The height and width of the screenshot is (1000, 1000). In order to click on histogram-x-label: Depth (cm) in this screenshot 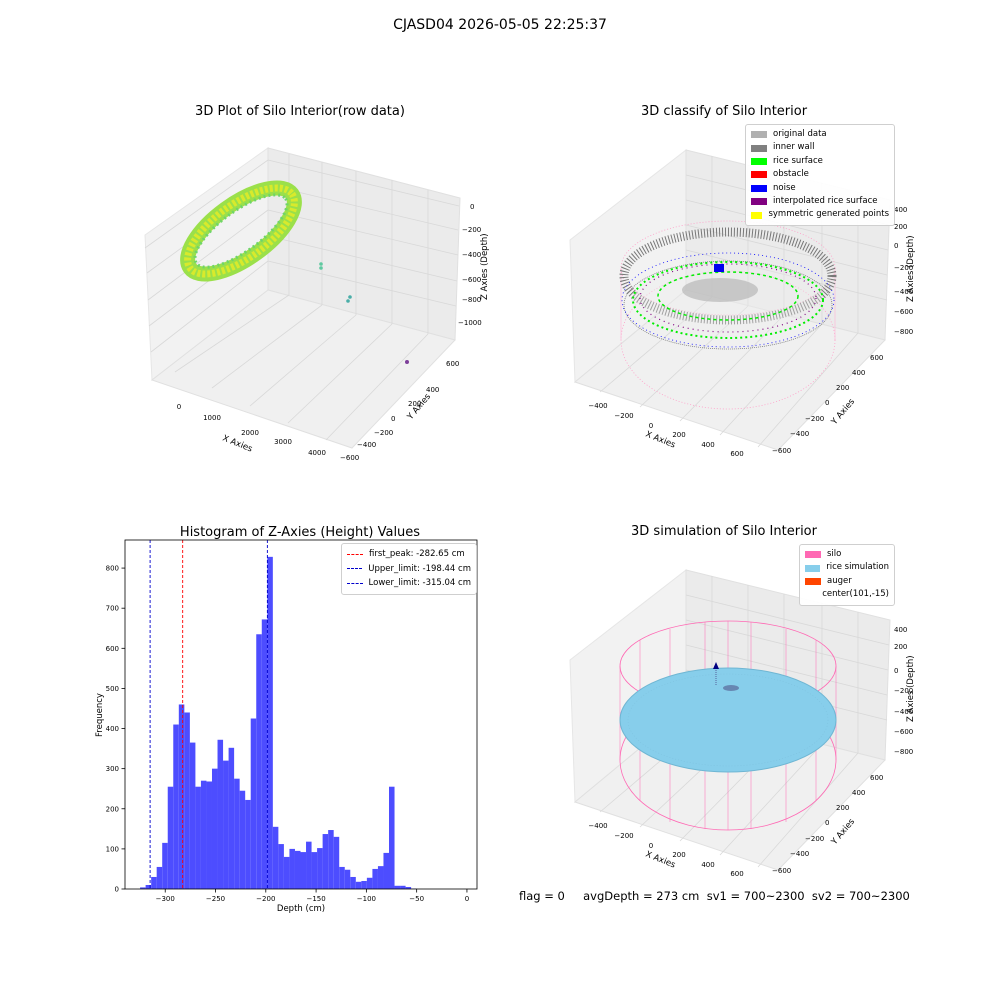, I will do `click(301, 909)`.